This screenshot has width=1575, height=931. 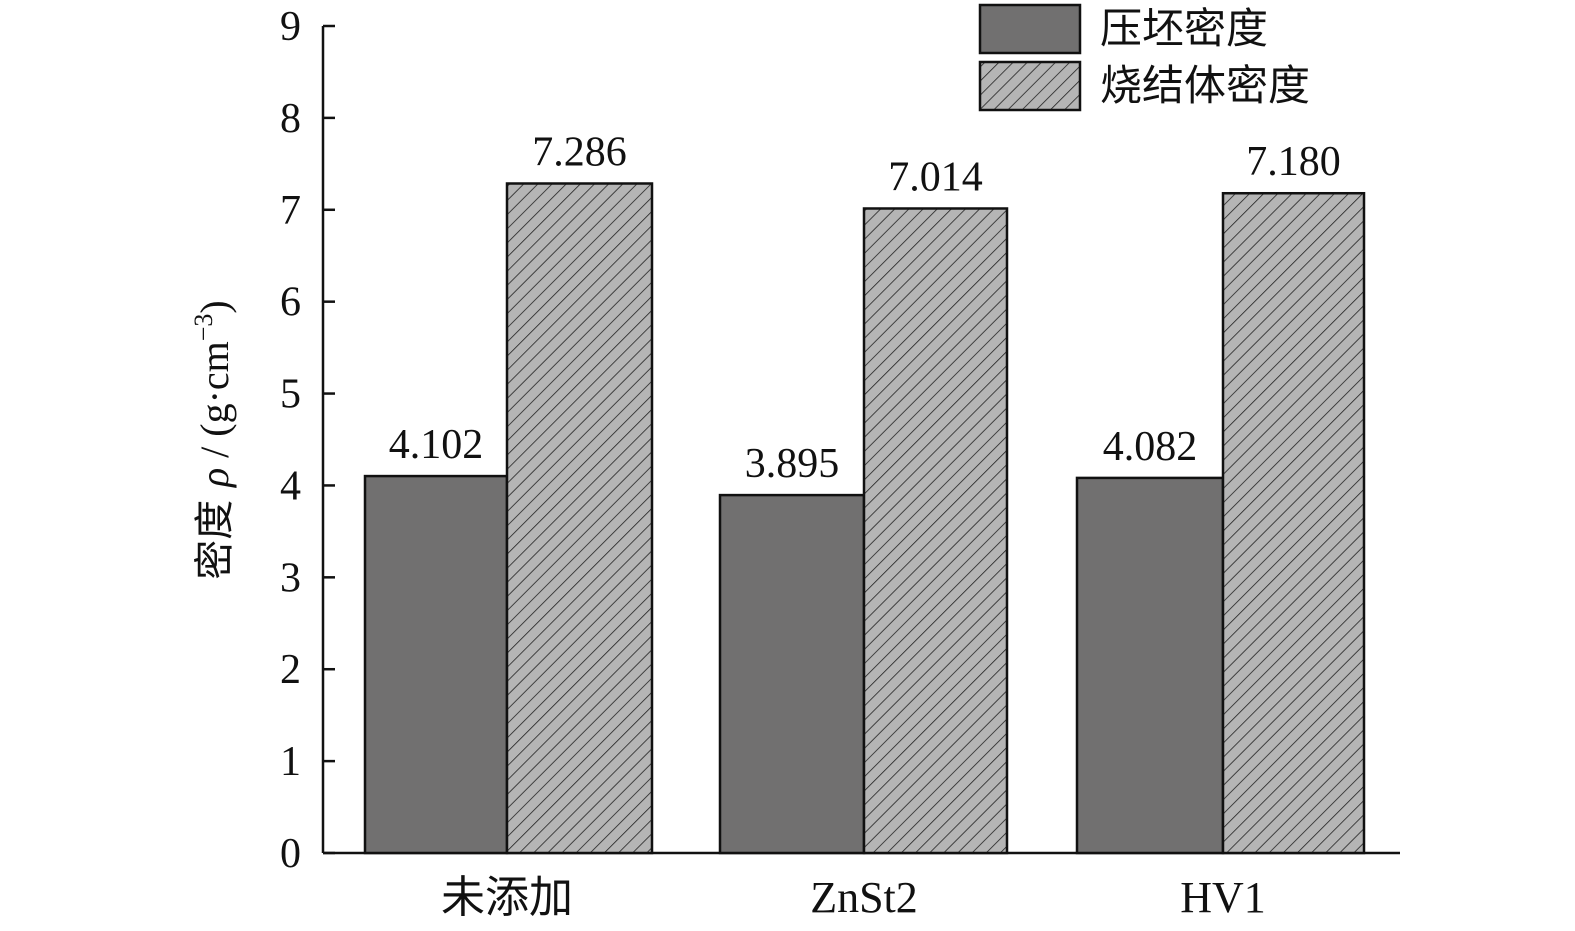 I want to click on y-tick-label: 4, so click(x=290, y=486).